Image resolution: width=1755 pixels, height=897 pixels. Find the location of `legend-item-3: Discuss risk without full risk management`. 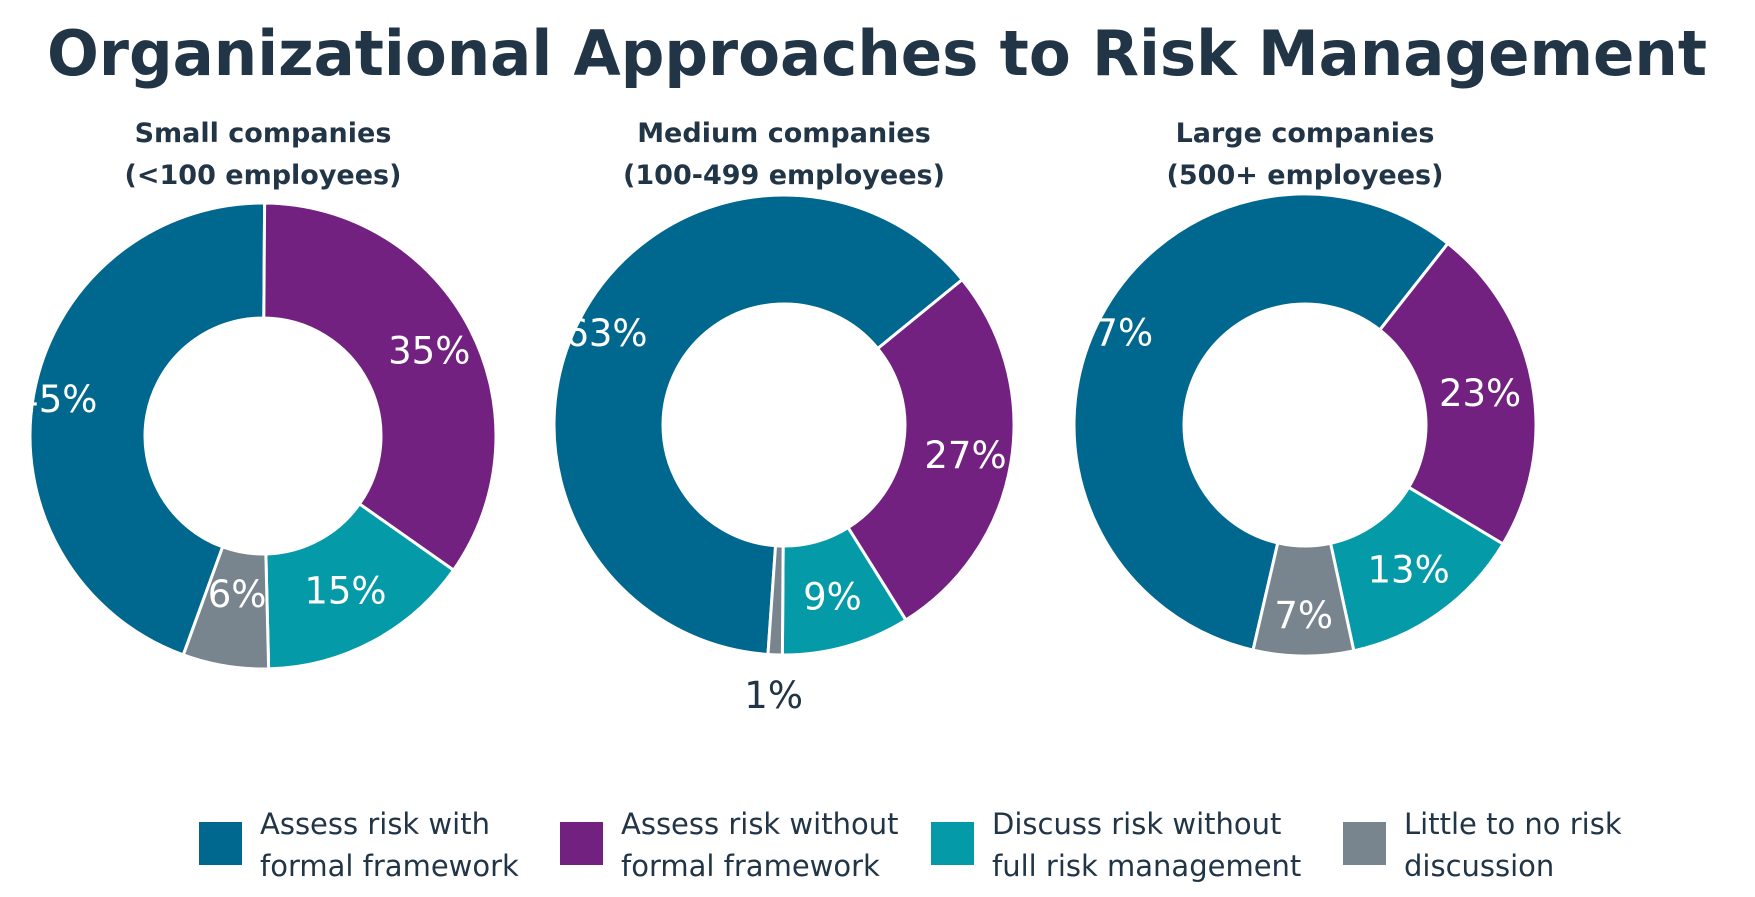

legend-item-3: Discuss risk without full risk management is located at coordinates (1116, 845).